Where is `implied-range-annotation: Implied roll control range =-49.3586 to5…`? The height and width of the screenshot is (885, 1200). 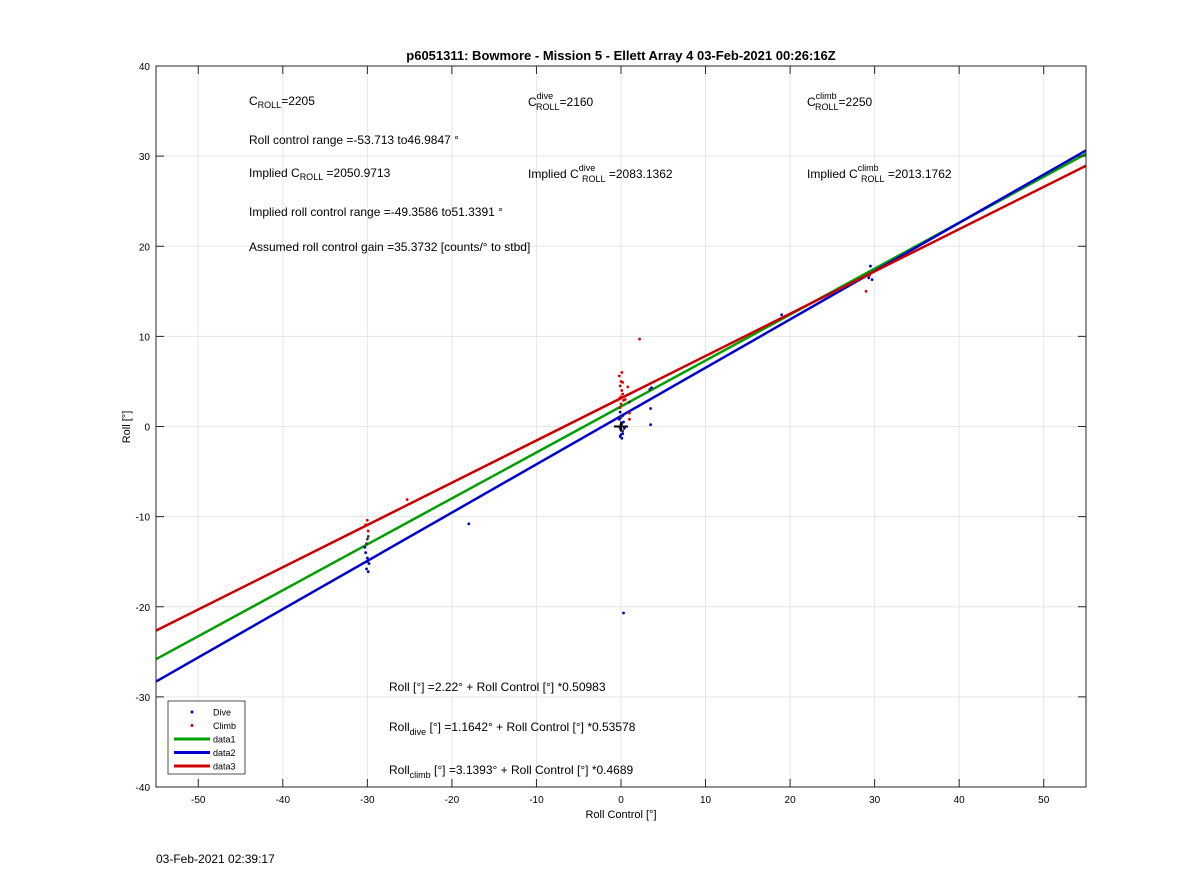 implied-range-annotation: Implied roll control range =-49.3586 to5… is located at coordinates (376, 212).